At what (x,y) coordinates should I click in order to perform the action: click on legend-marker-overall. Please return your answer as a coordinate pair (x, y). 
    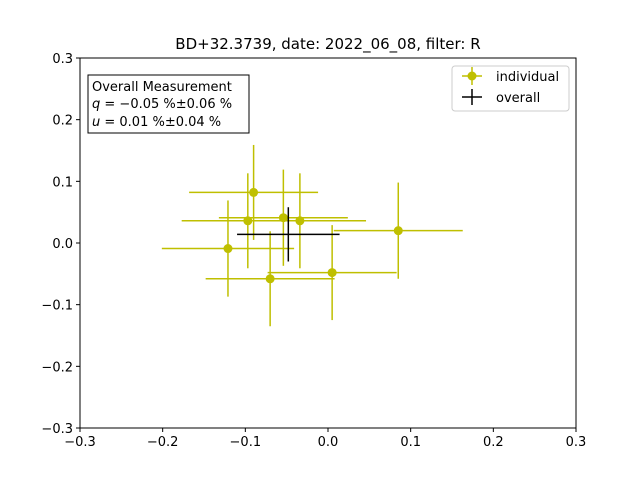
    Looking at the image, I should click on (472, 97).